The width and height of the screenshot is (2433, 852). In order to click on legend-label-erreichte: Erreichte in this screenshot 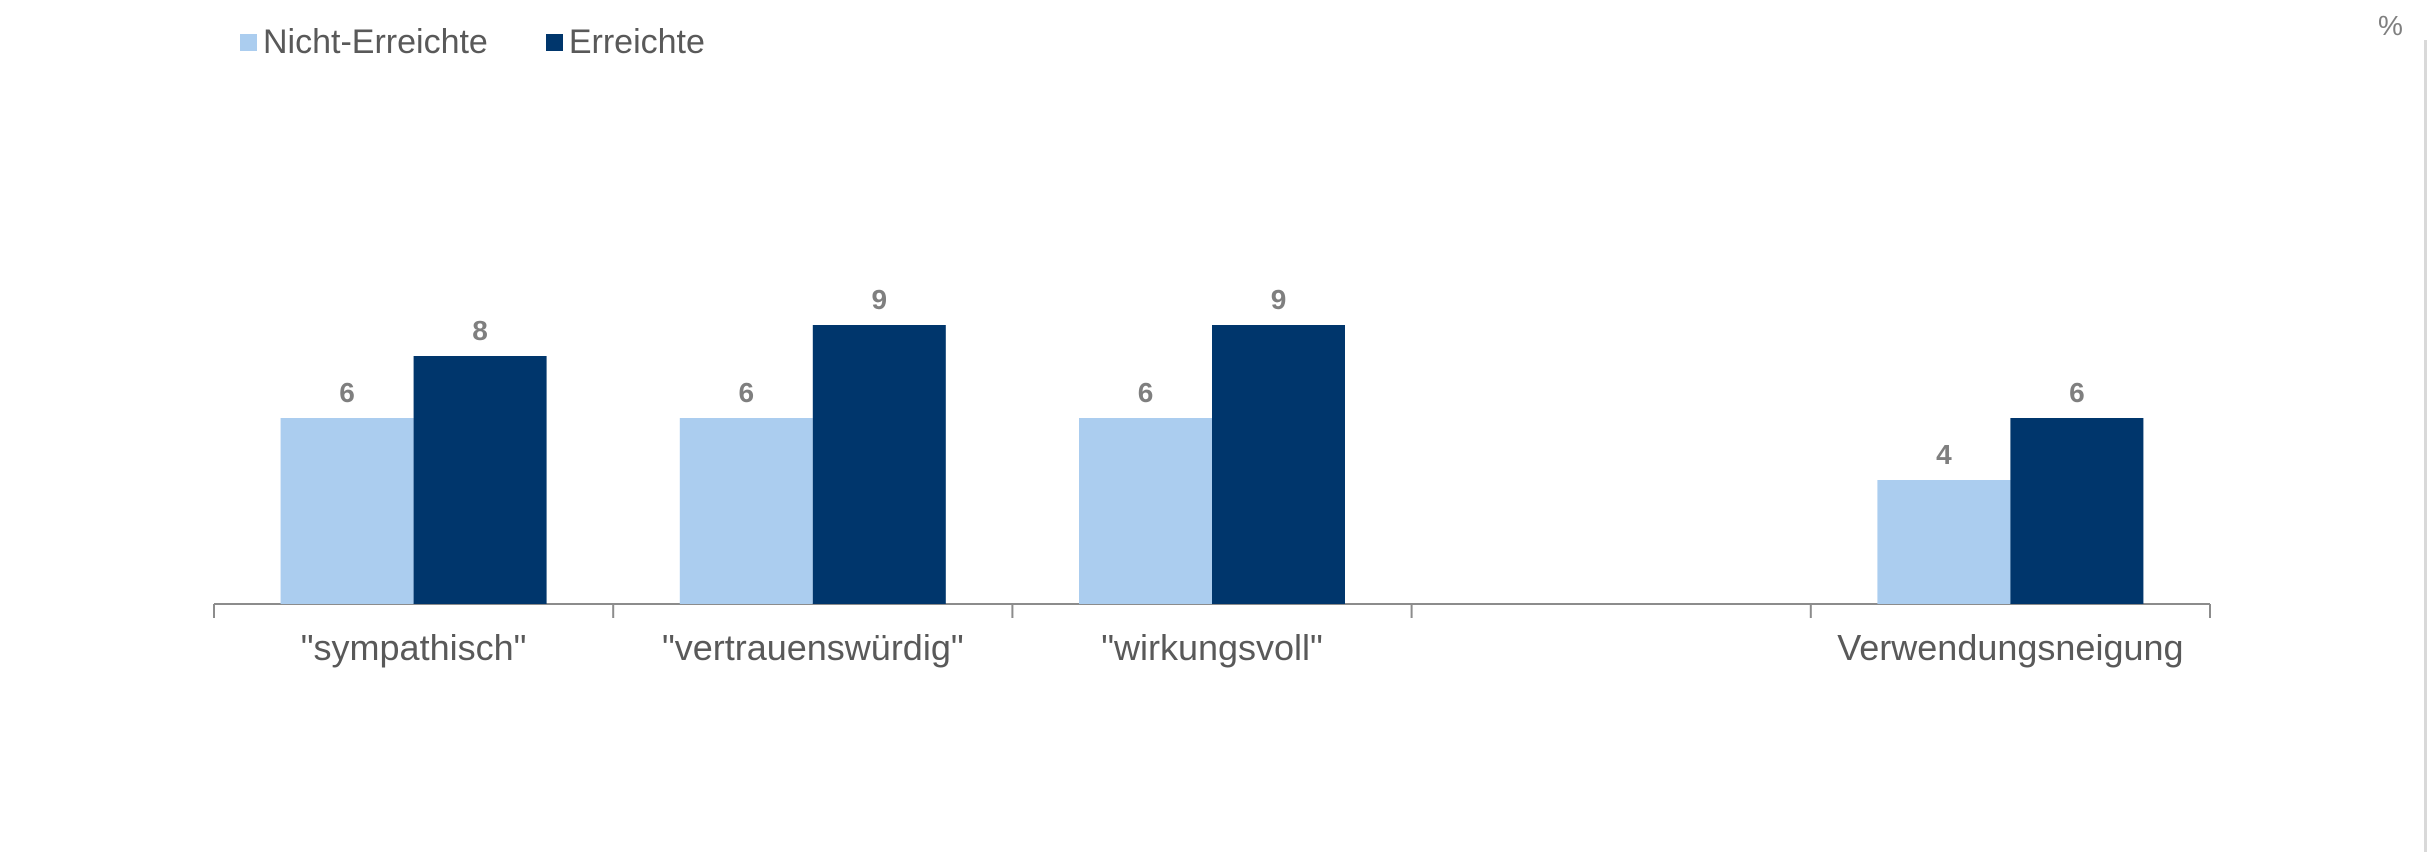, I will do `click(636, 41)`.